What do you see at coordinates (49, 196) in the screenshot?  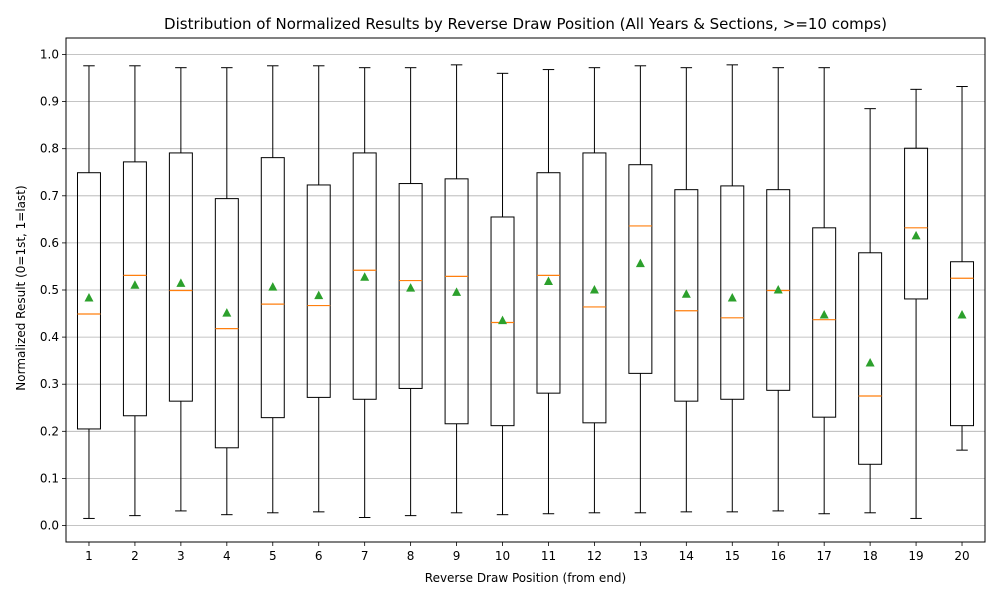 I see `y-tick-label: 0.7` at bounding box center [49, 196].